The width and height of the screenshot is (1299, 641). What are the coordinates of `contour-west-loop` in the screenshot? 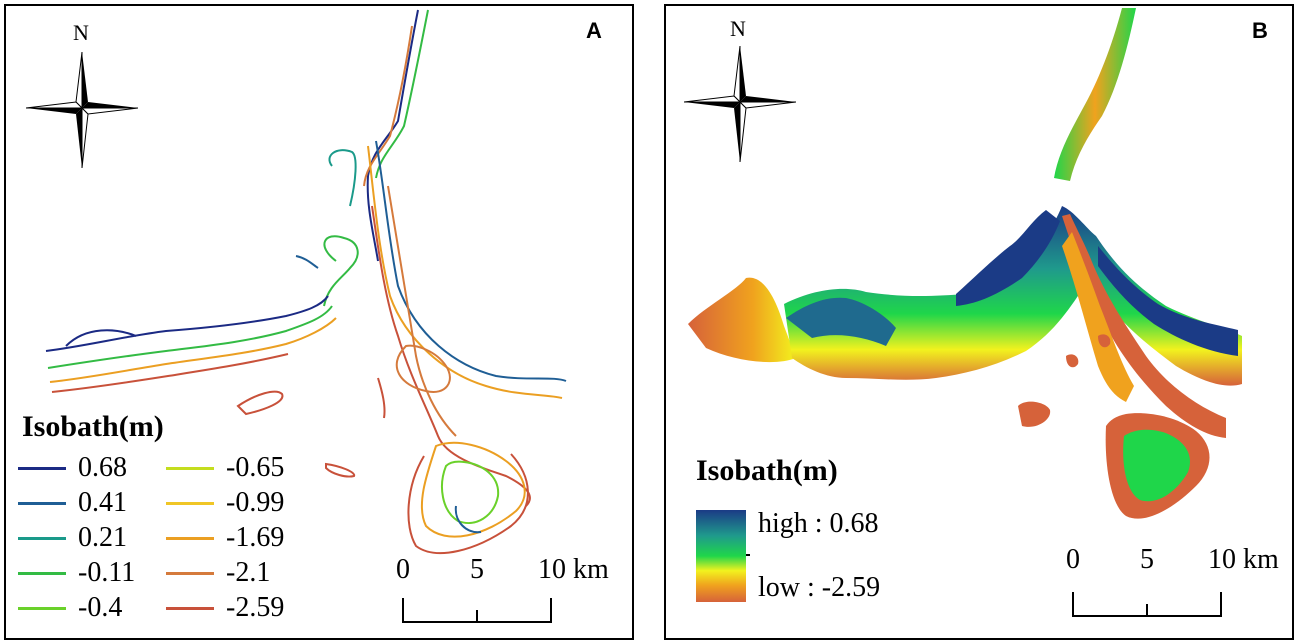 It's located at (341, 271).